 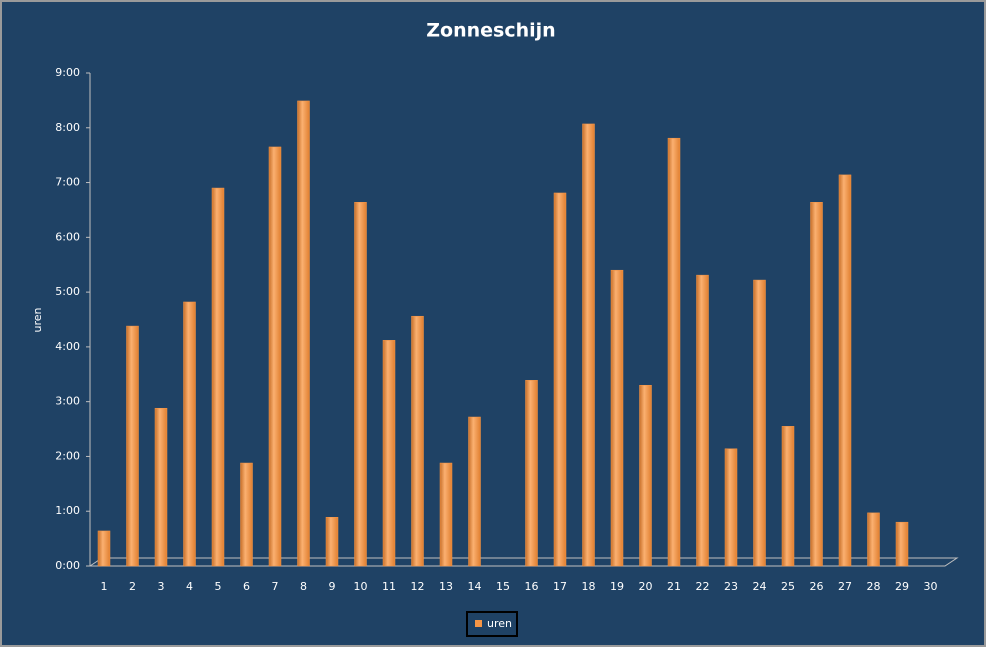 What do you see at coordinates (817, 586) in the screenshot?
I see `x-tick-label: 26` at bounding box center [817, 586].